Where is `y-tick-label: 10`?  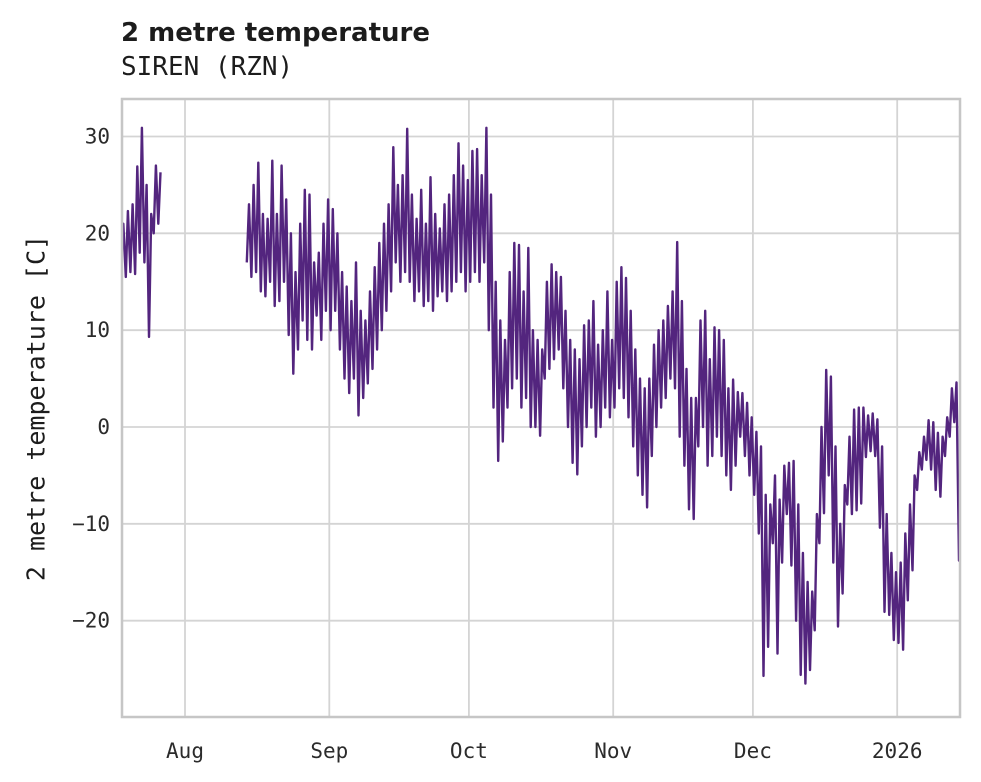 y-tick-label: 10 is located at coordinates (97, 330).